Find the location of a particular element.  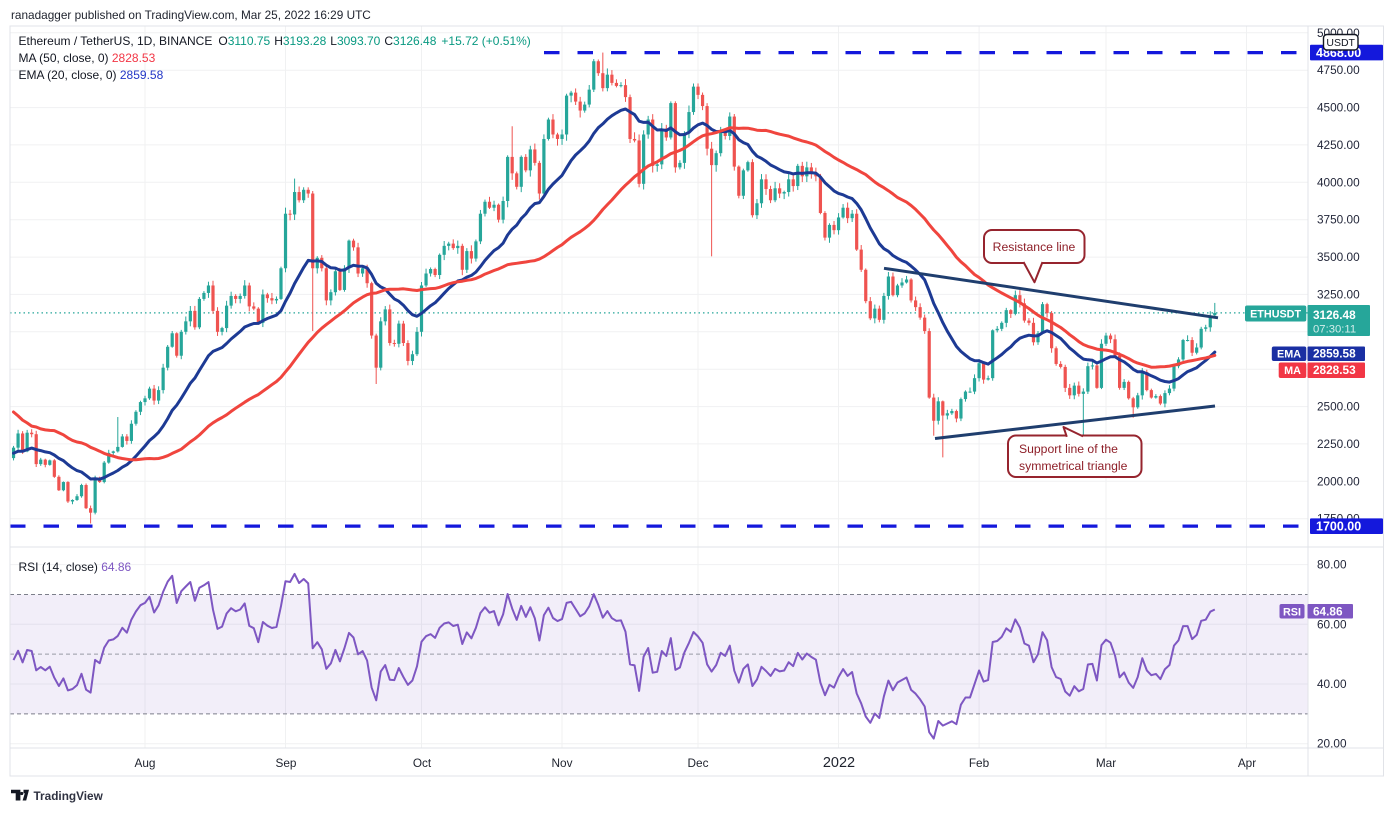

svg-text: 60.00 is located at coordinates (1332, 624).